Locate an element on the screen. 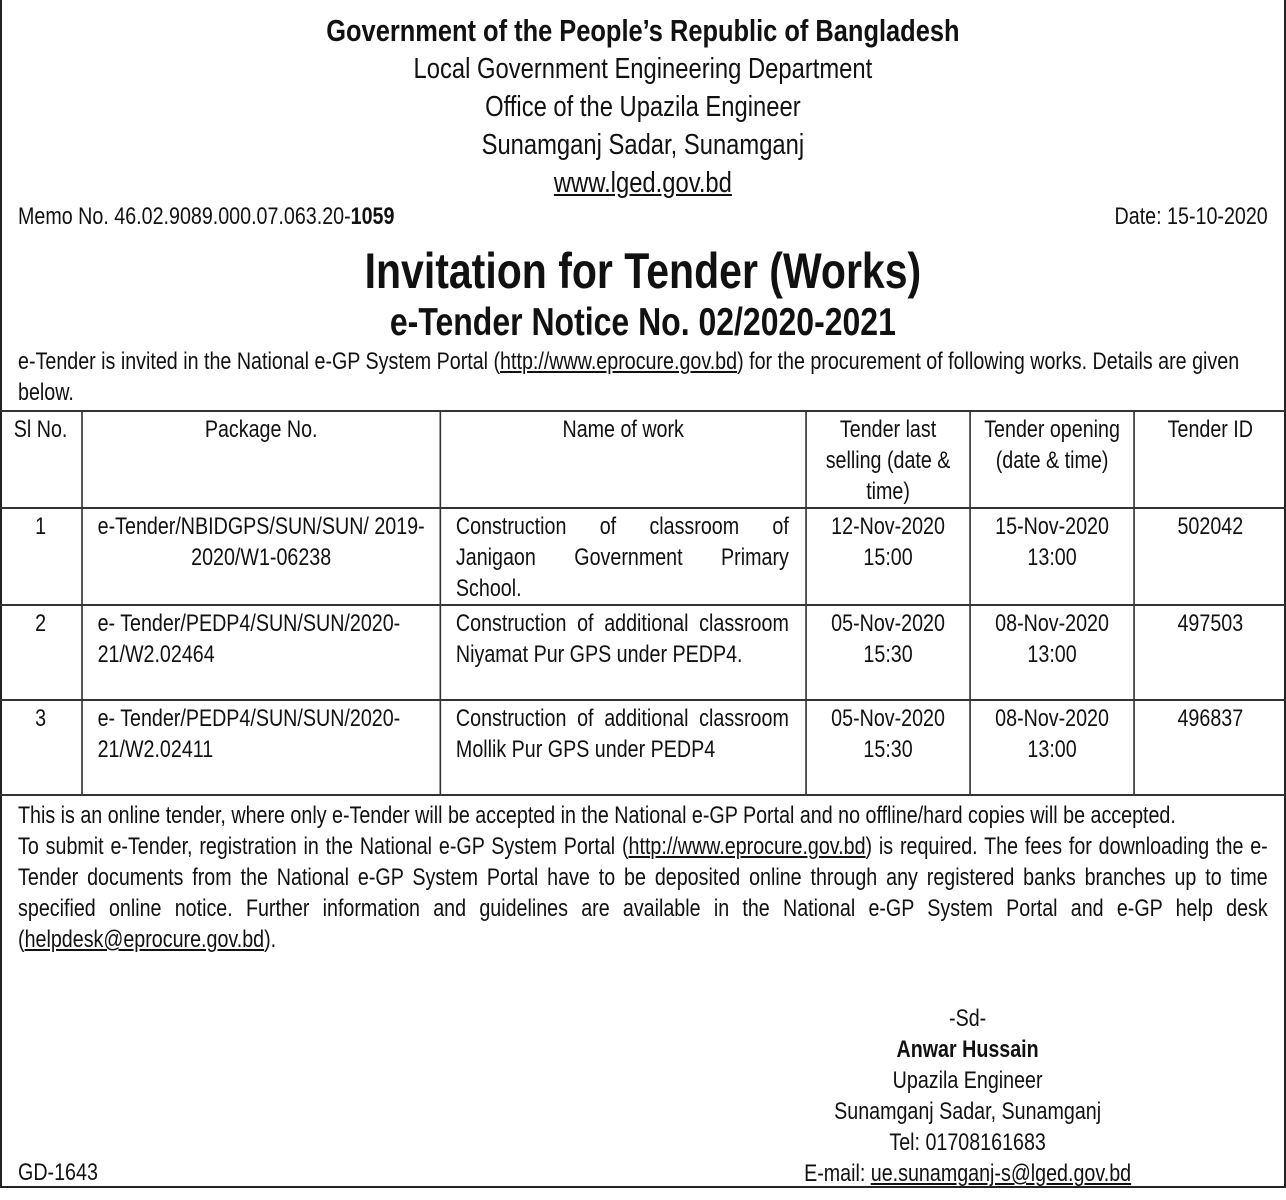  signatory-office: Sunamganj Sadar, Sunamganj is located at coordinates (968, 1111).